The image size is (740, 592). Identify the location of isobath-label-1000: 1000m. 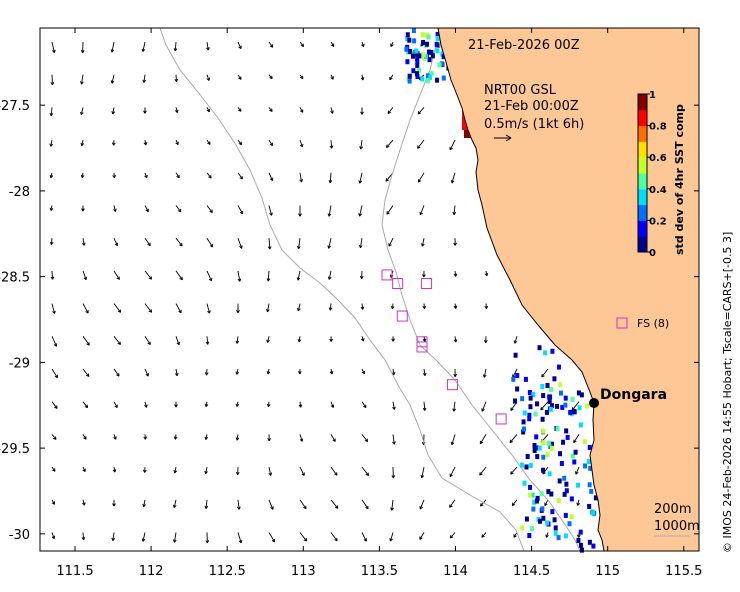
(677, 526).